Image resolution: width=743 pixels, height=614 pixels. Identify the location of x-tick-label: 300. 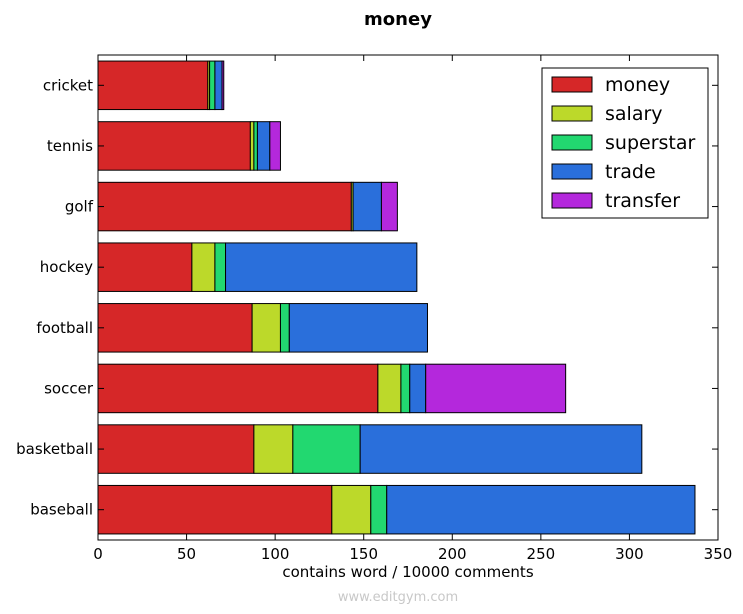
(629, 554).